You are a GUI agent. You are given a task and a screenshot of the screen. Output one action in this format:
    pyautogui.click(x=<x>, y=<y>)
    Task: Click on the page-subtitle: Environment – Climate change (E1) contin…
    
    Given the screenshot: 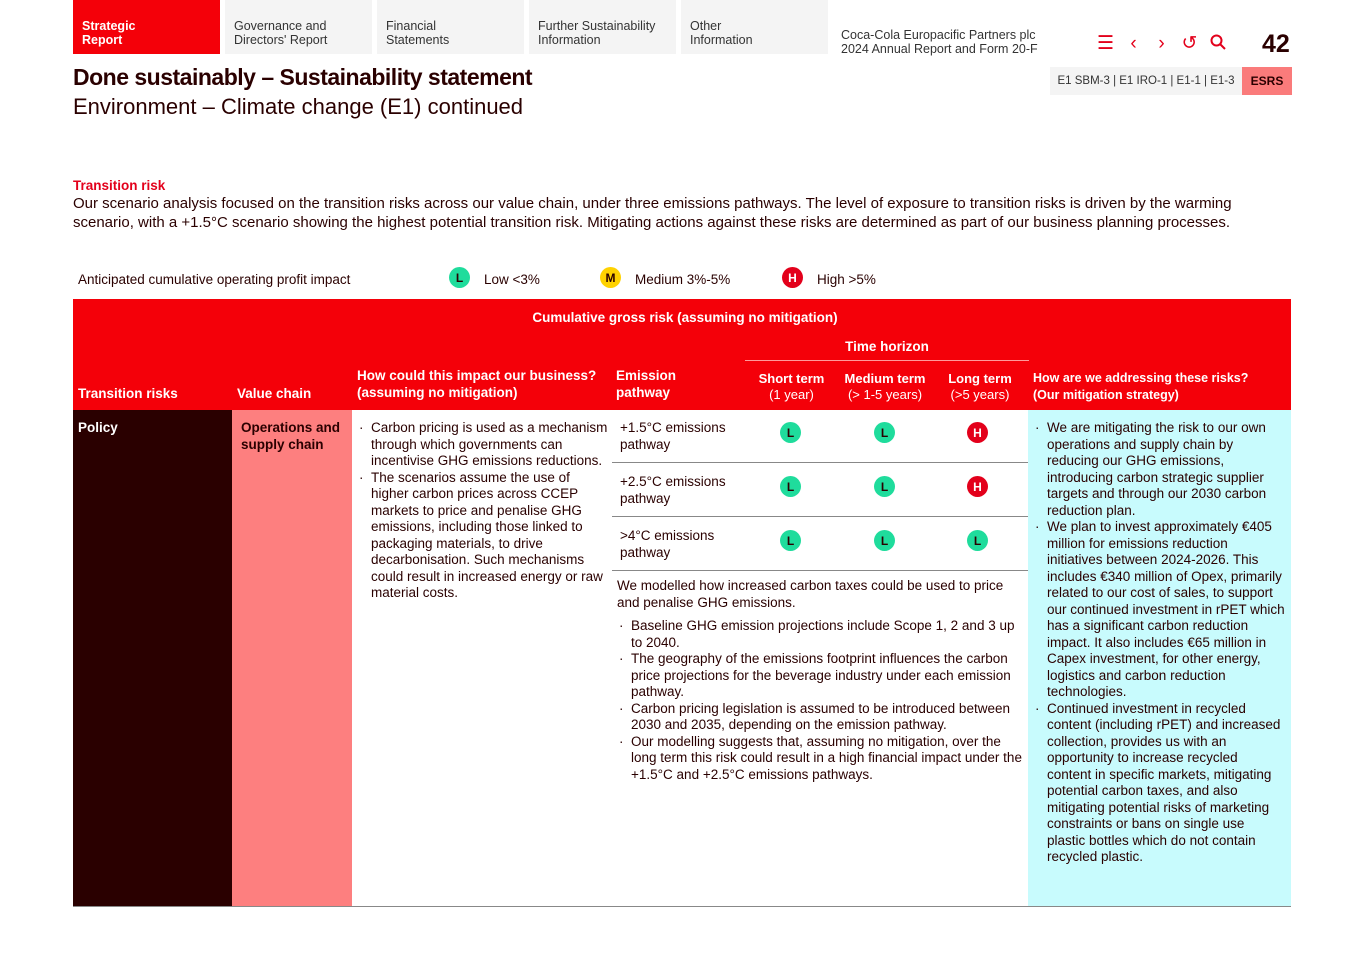 What is the action you would take?
    pyautogui.click(x=298, y=106)
    